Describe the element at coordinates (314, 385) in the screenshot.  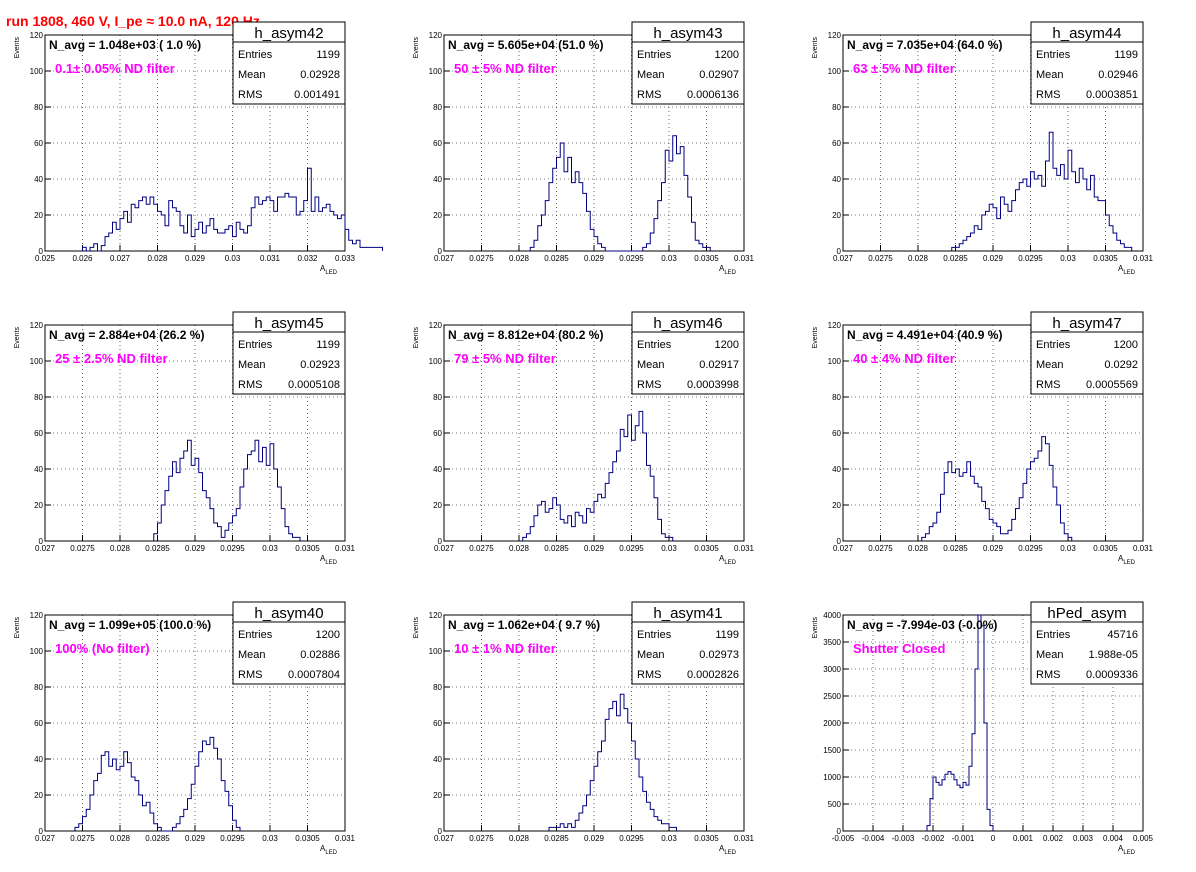
I see `stats-value: 0.0005108` at that location.